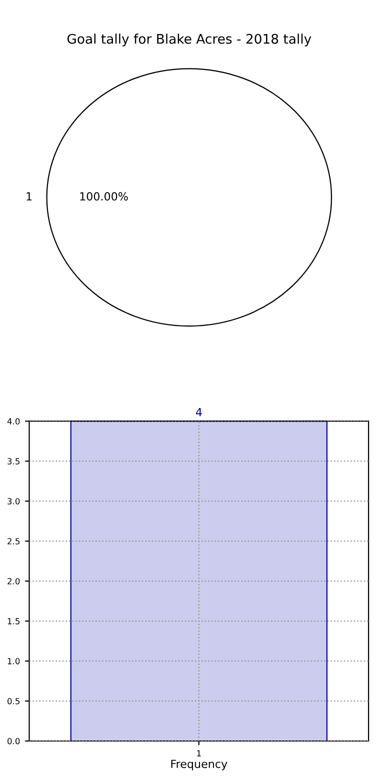 Image resolution: width=390 pixels, height=780 pixels. What do you see at coordinates (14, 661) in the screenshot?
I see `y-tick-label: 1.0` at bounding box center [14, 661].